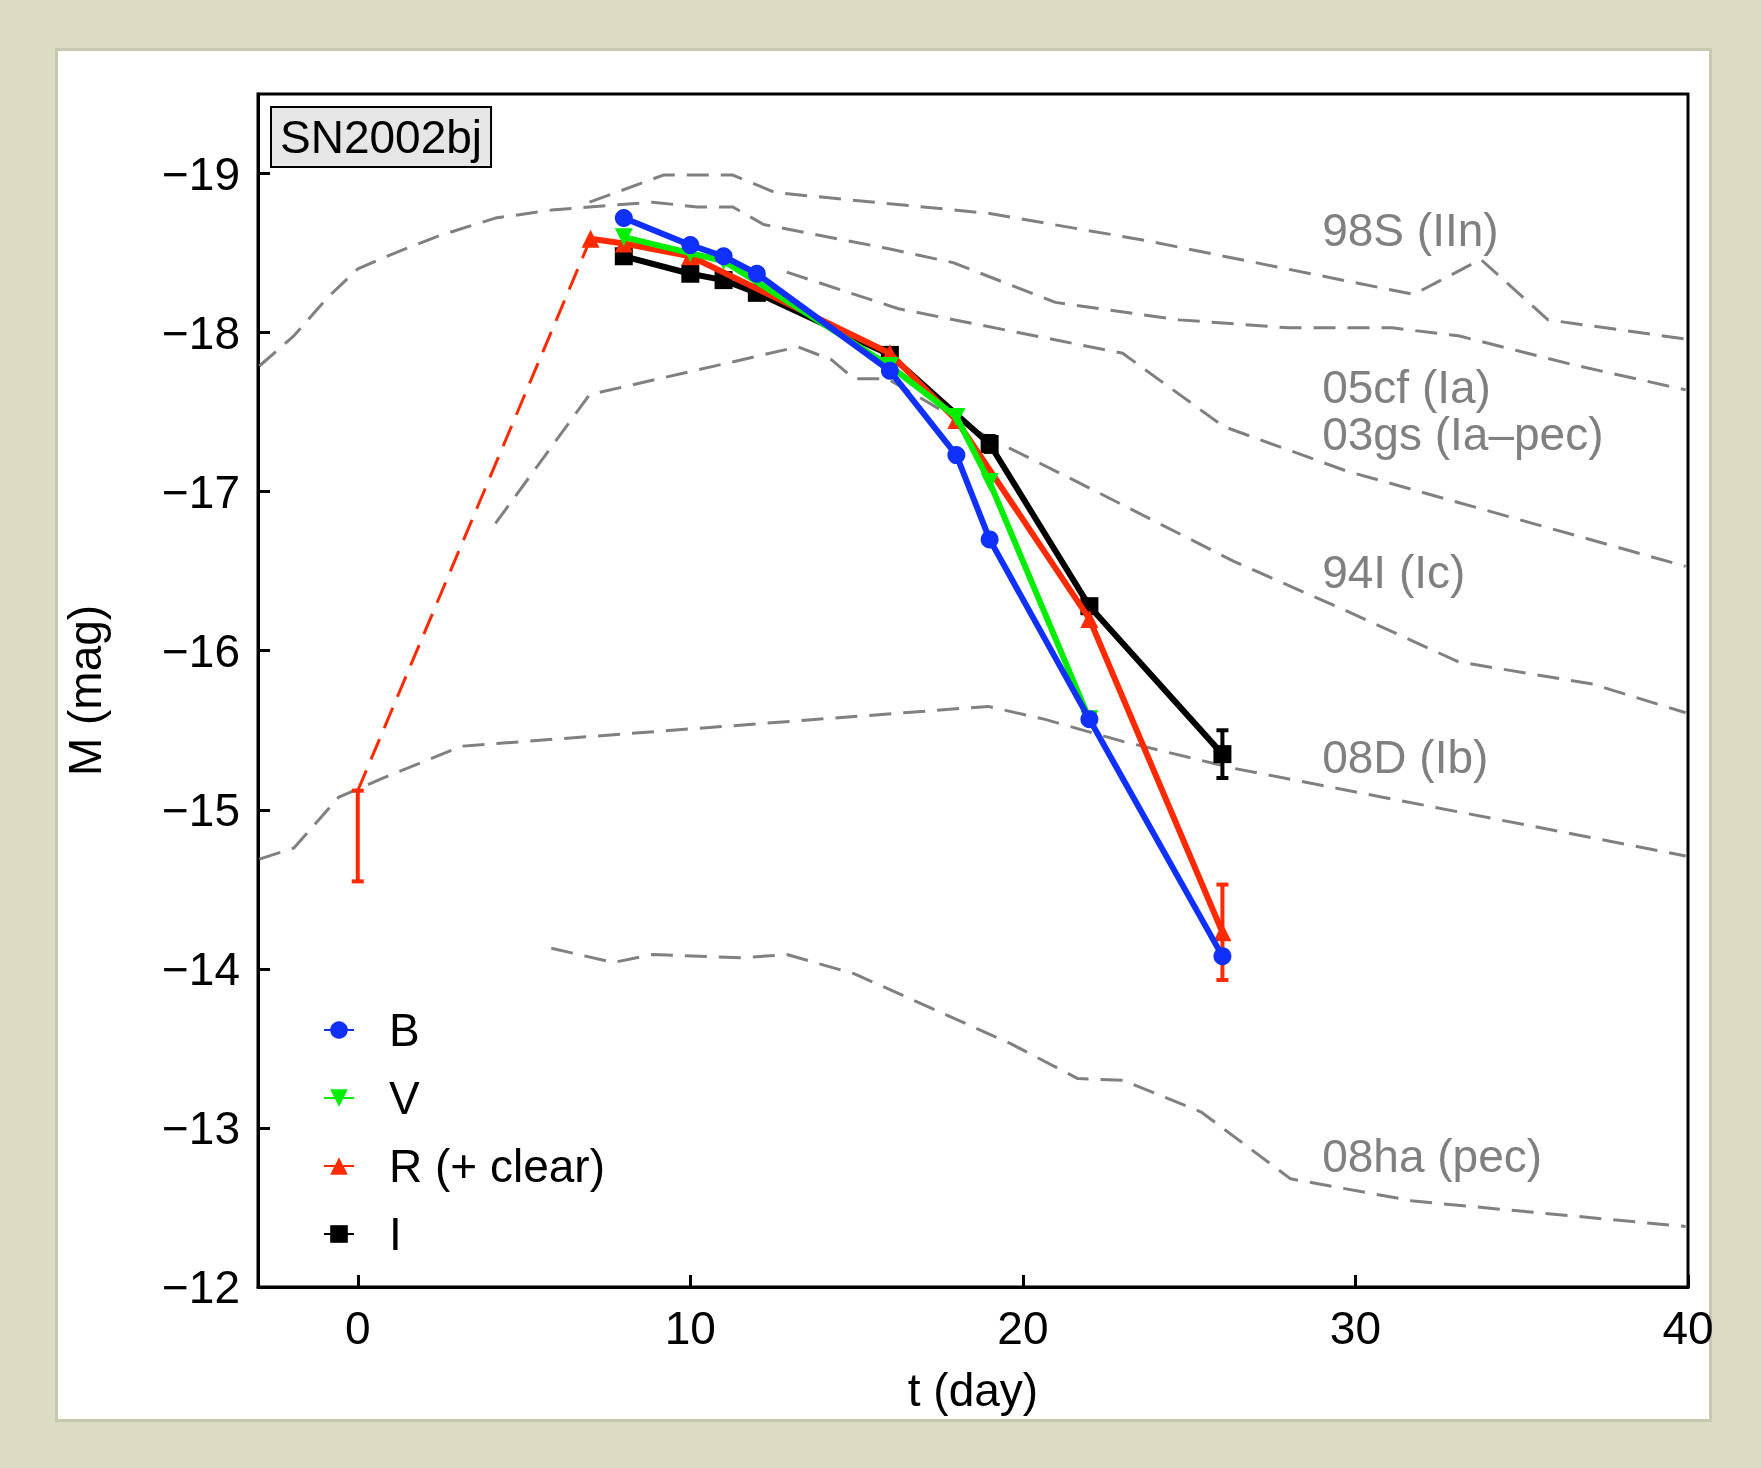 The image size is (1761, 1468). Describe the element at coordinates (200, 809) in the screenshot. I see `y-tick-label: −15` at that location.